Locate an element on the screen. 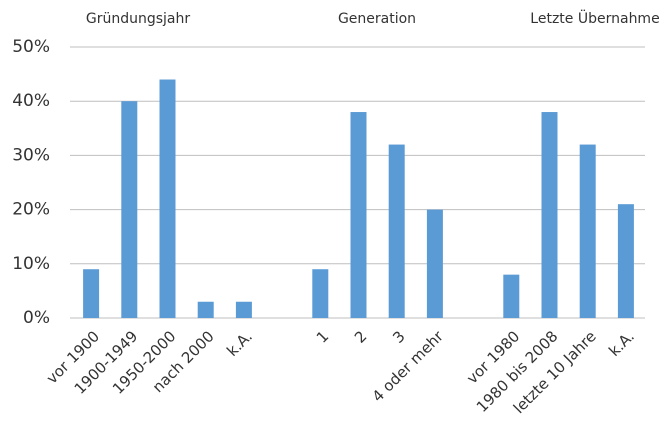 The height and width of the screenshot is (443, 672). x-tick-label: 4 oder mehr is located at coordinates (408, 366).